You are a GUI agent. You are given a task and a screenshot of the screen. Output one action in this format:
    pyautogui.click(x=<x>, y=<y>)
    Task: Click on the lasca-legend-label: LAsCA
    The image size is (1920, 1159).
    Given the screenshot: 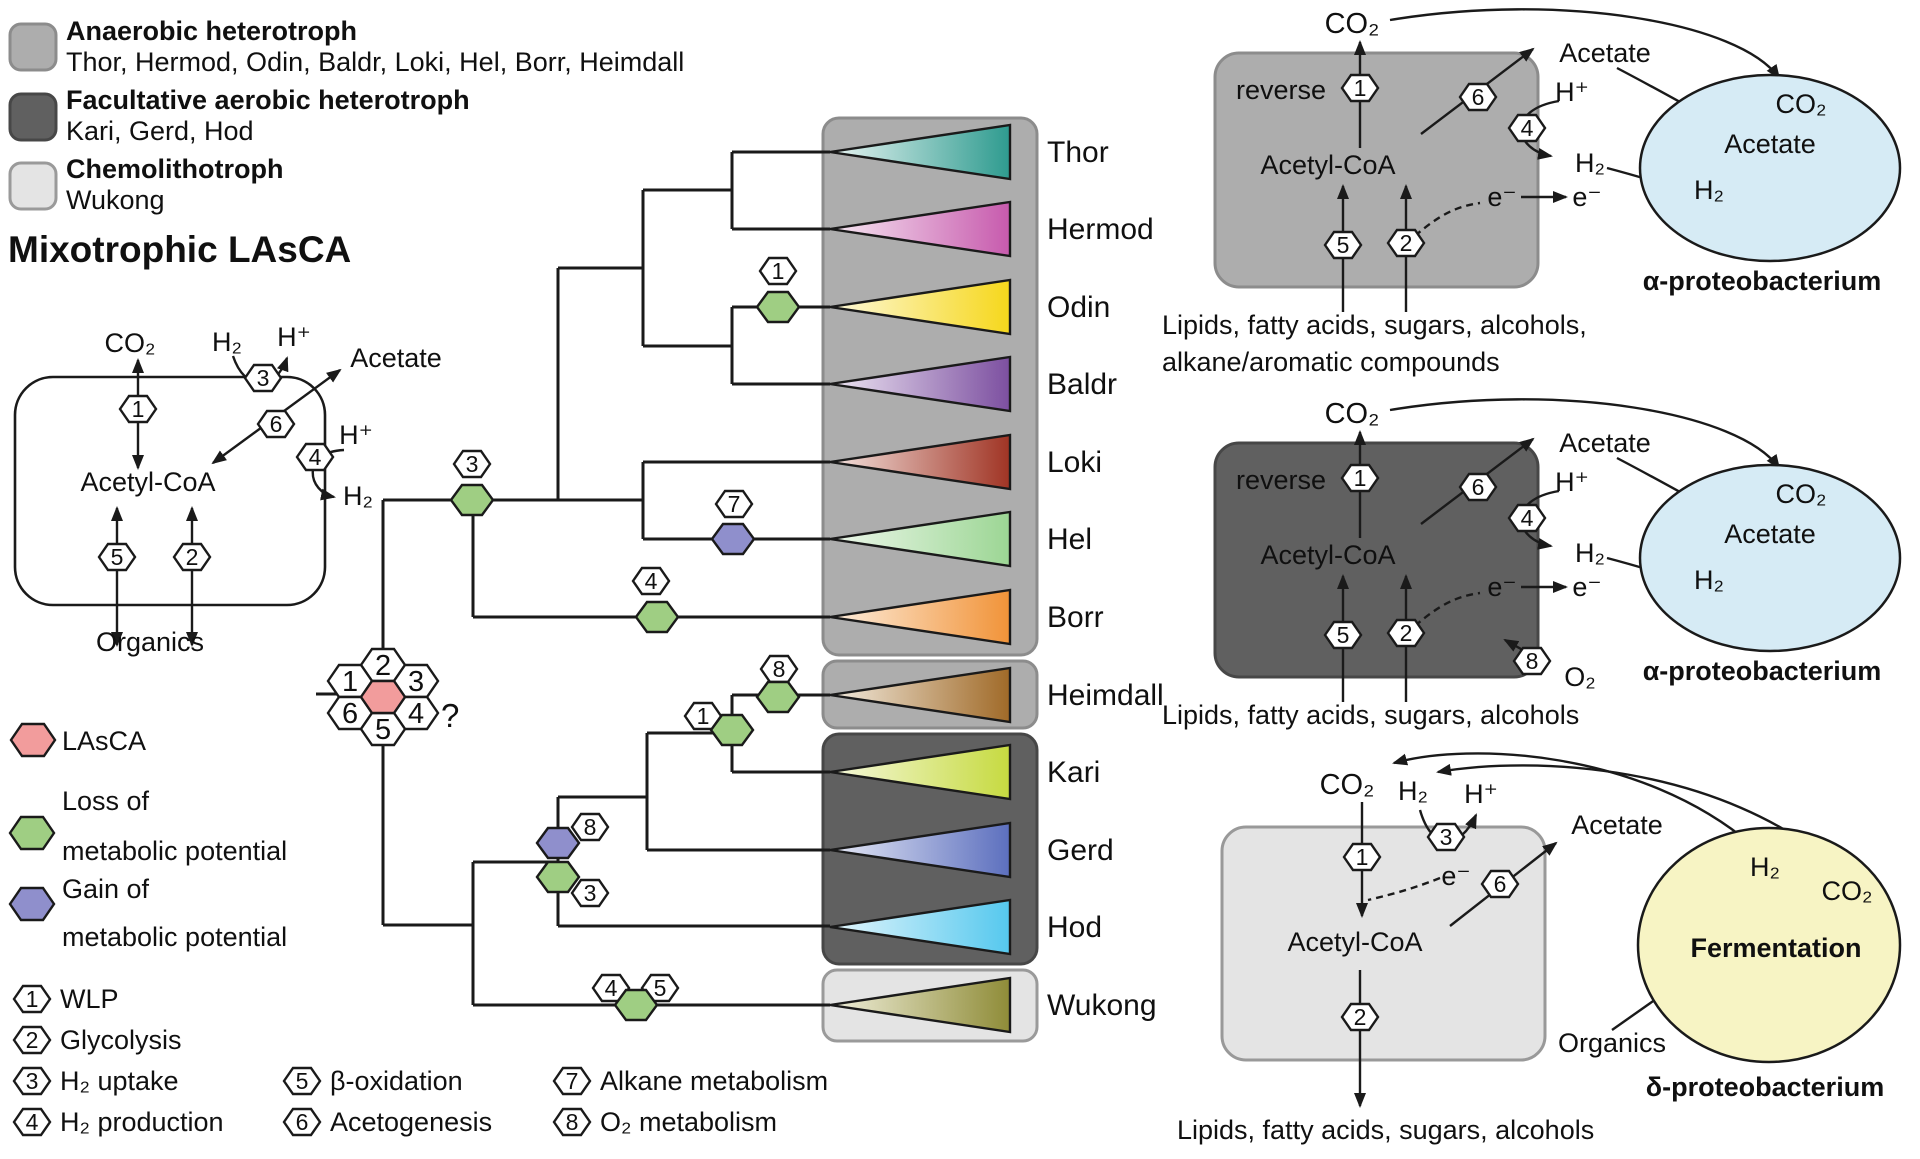 What is the action you would take?
    pyautogui.click(x=104, y=741)
    